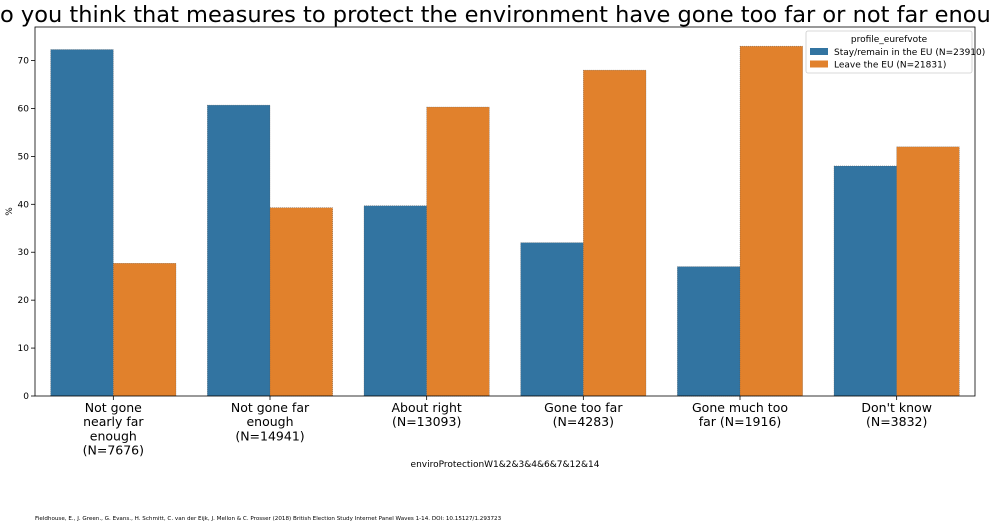  What do you see at coordinates (889, 40) in the screenshot?
I see `legend-title: profile_eurefvote` at bounding box center [889, 40].